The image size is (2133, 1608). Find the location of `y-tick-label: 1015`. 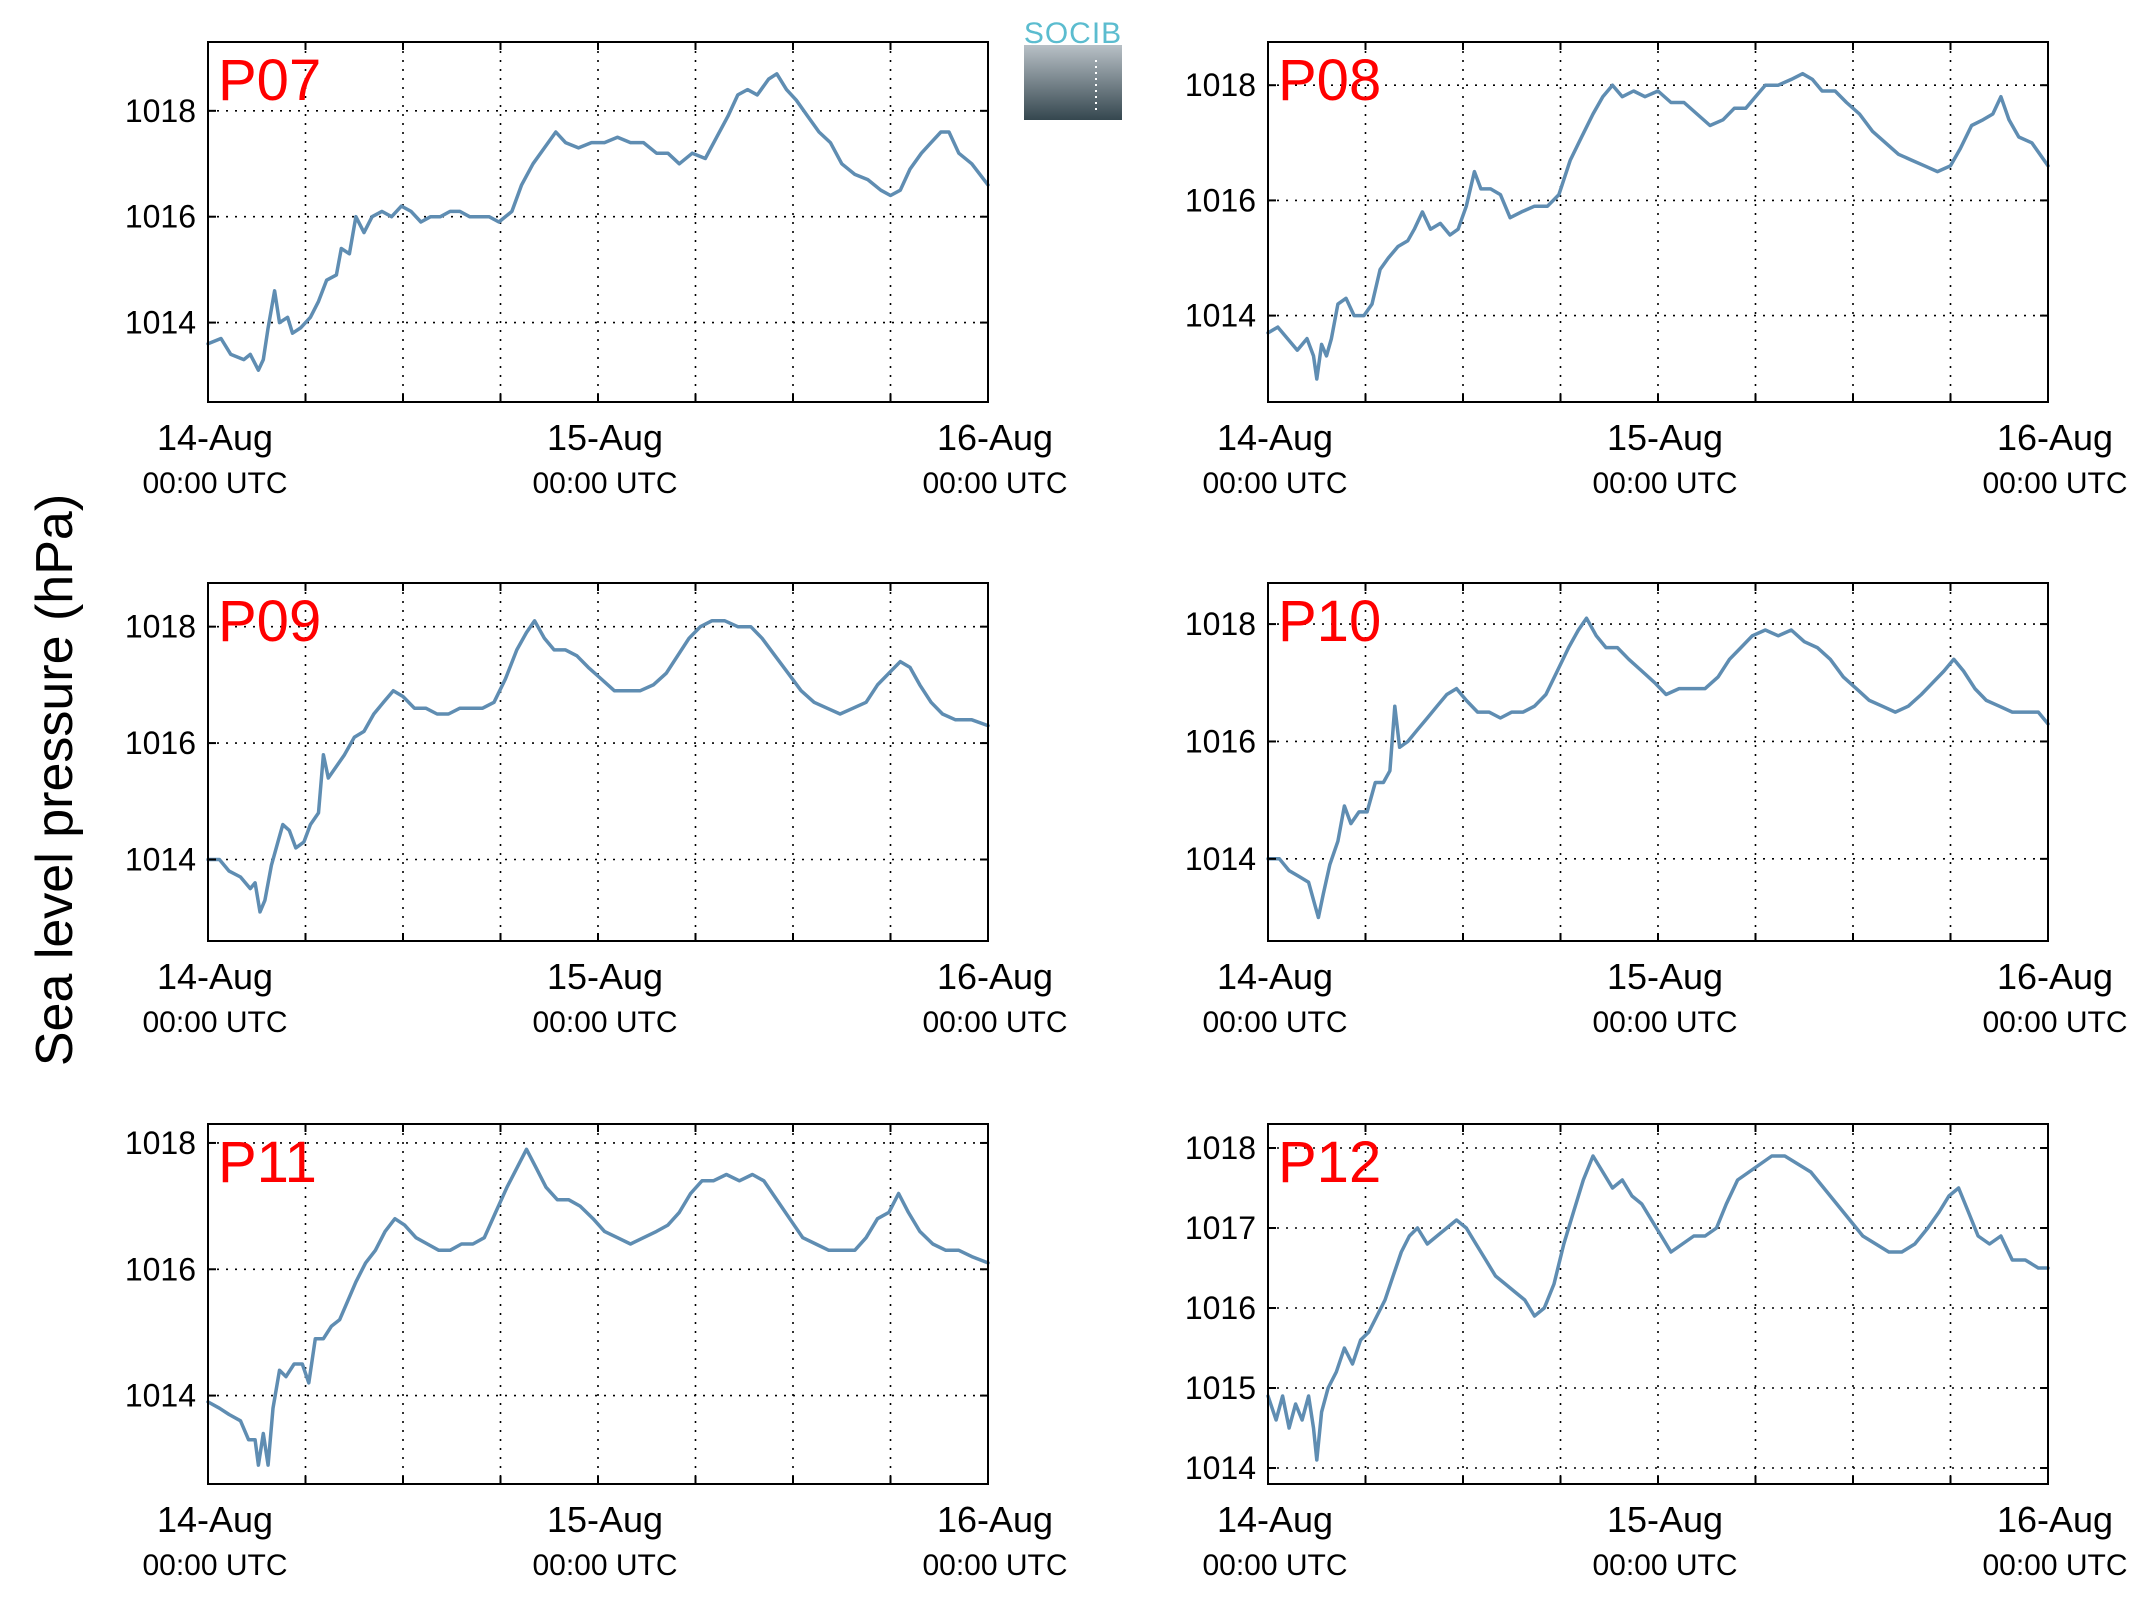

y-tick-label: 1015 is located at coordinates (1220, 1388).